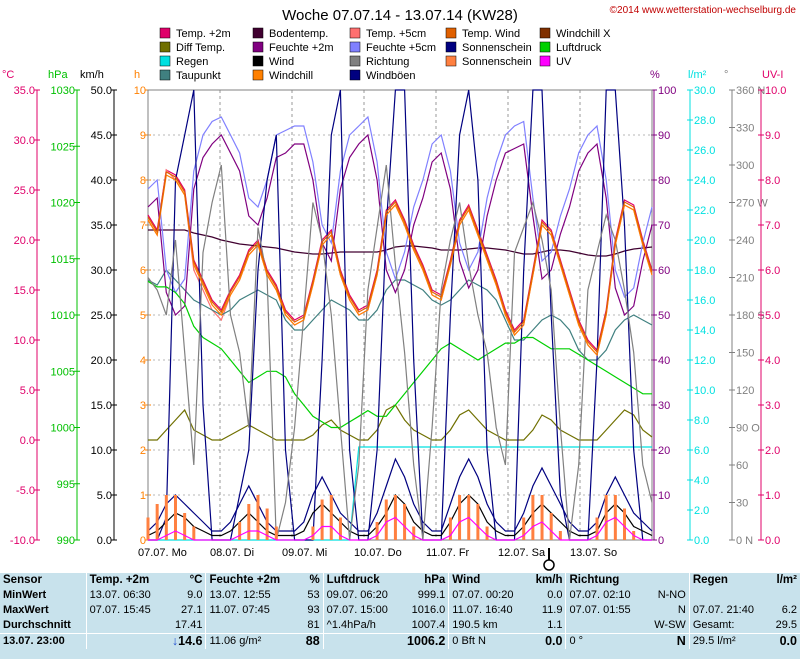 The height and width of the screenshot is (659, 800). Describe the element at coordinates (363, 641) in the screenshot. I see `current-pressure-spacer` at that location.